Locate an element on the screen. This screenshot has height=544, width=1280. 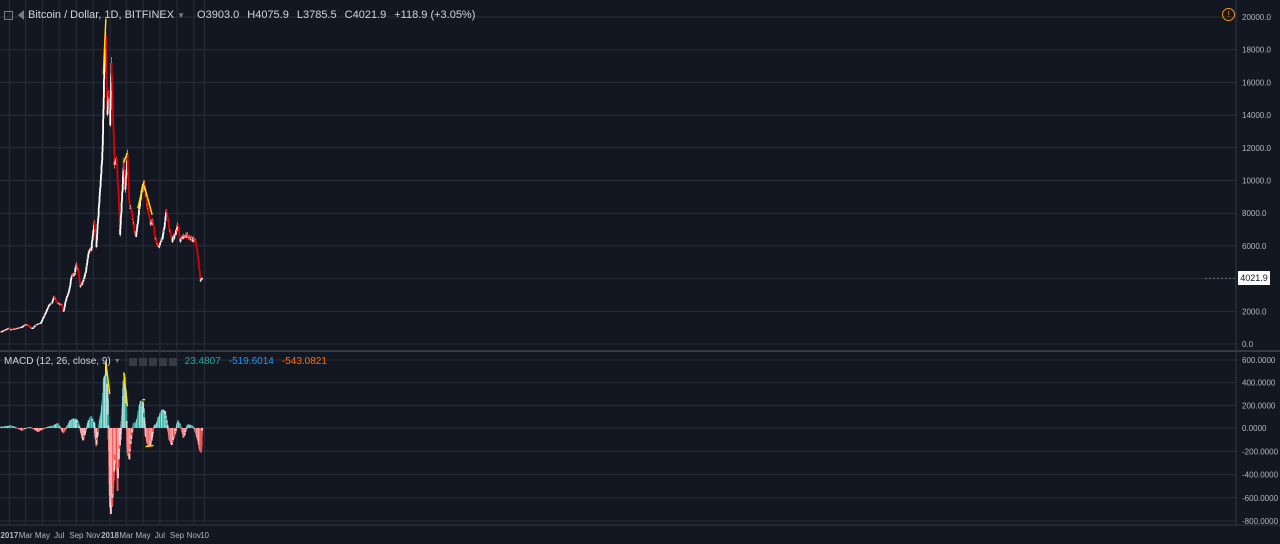
symbol-title: Bitcoin / Dollar, 1D, BITFINEX is located at coordinates (101, 15).